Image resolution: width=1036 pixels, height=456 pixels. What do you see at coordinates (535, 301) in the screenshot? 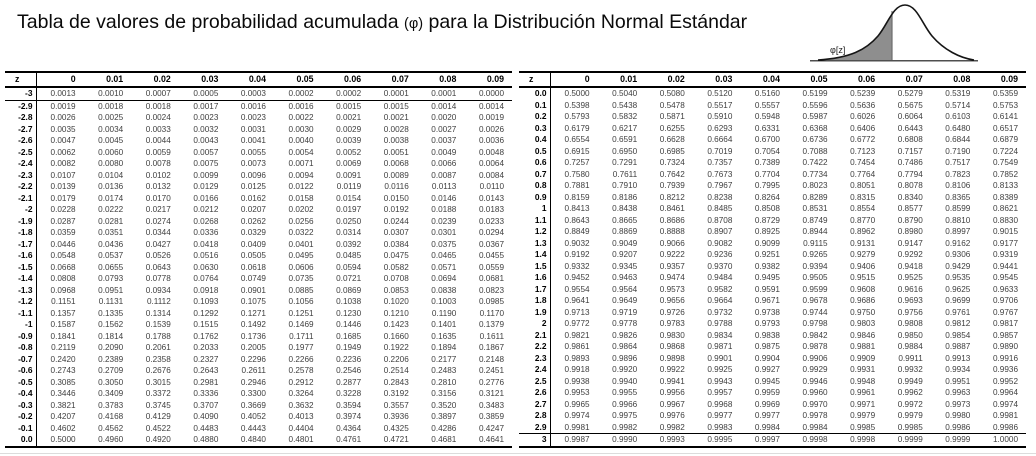
I see `z-value: 1.8` at bounding box center [535, 301].